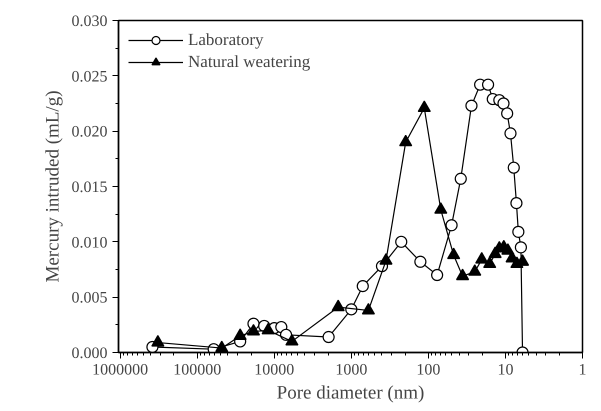 The height and width of the screenshot is (411, 601). I want to click on legend-label: Natural weatering, so click(249, 62).